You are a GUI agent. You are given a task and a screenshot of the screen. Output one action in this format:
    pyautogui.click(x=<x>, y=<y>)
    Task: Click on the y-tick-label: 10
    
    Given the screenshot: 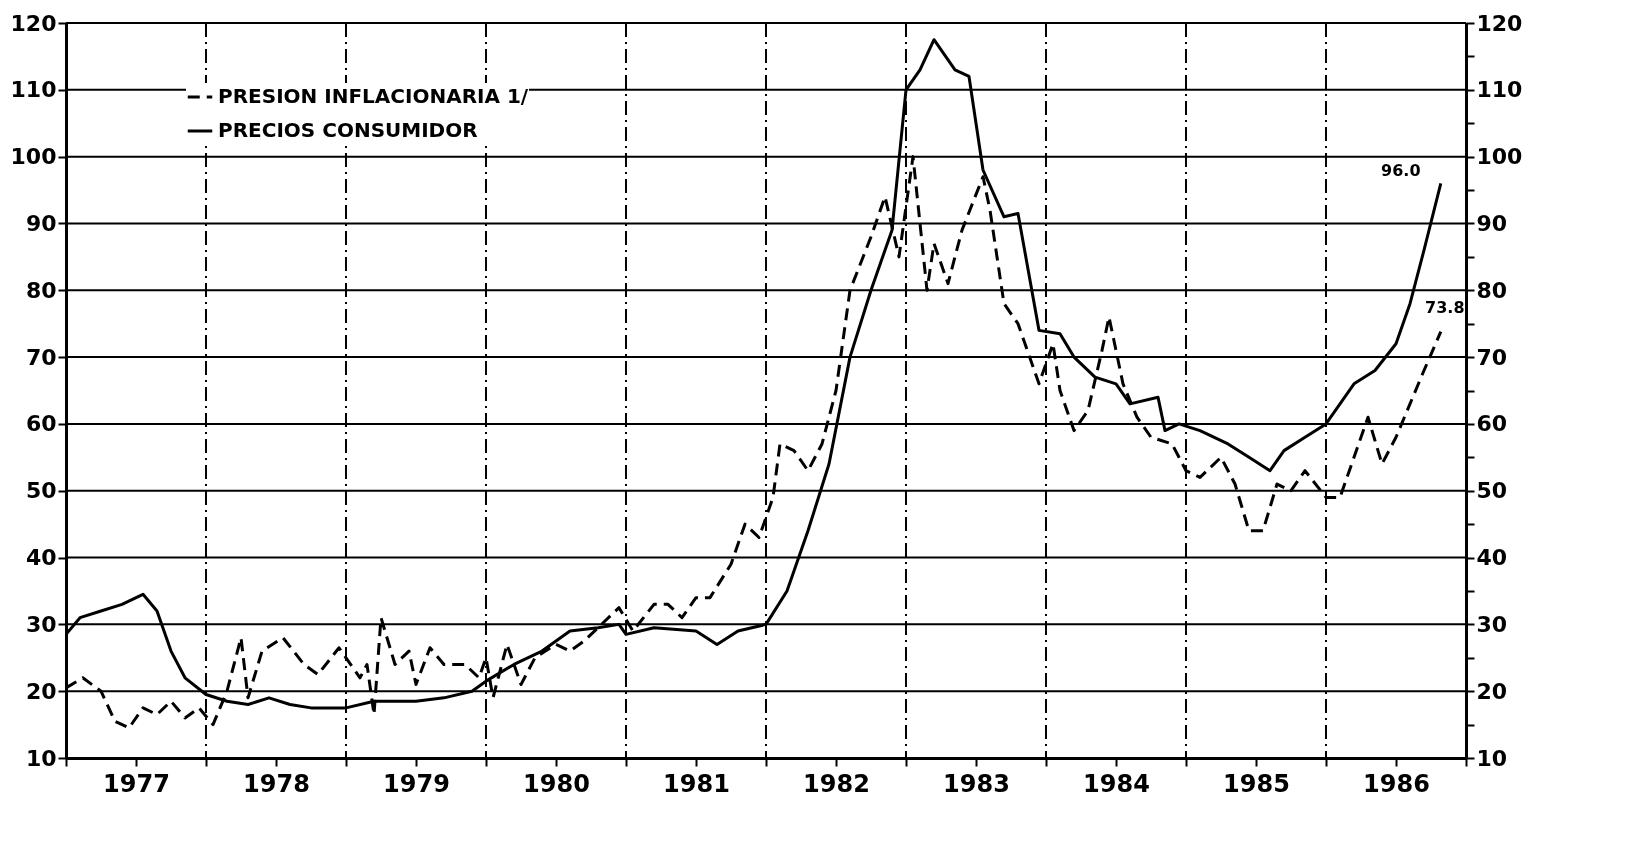 What is the action you would take?
    pyautogui.click(x=41, y=758)
    